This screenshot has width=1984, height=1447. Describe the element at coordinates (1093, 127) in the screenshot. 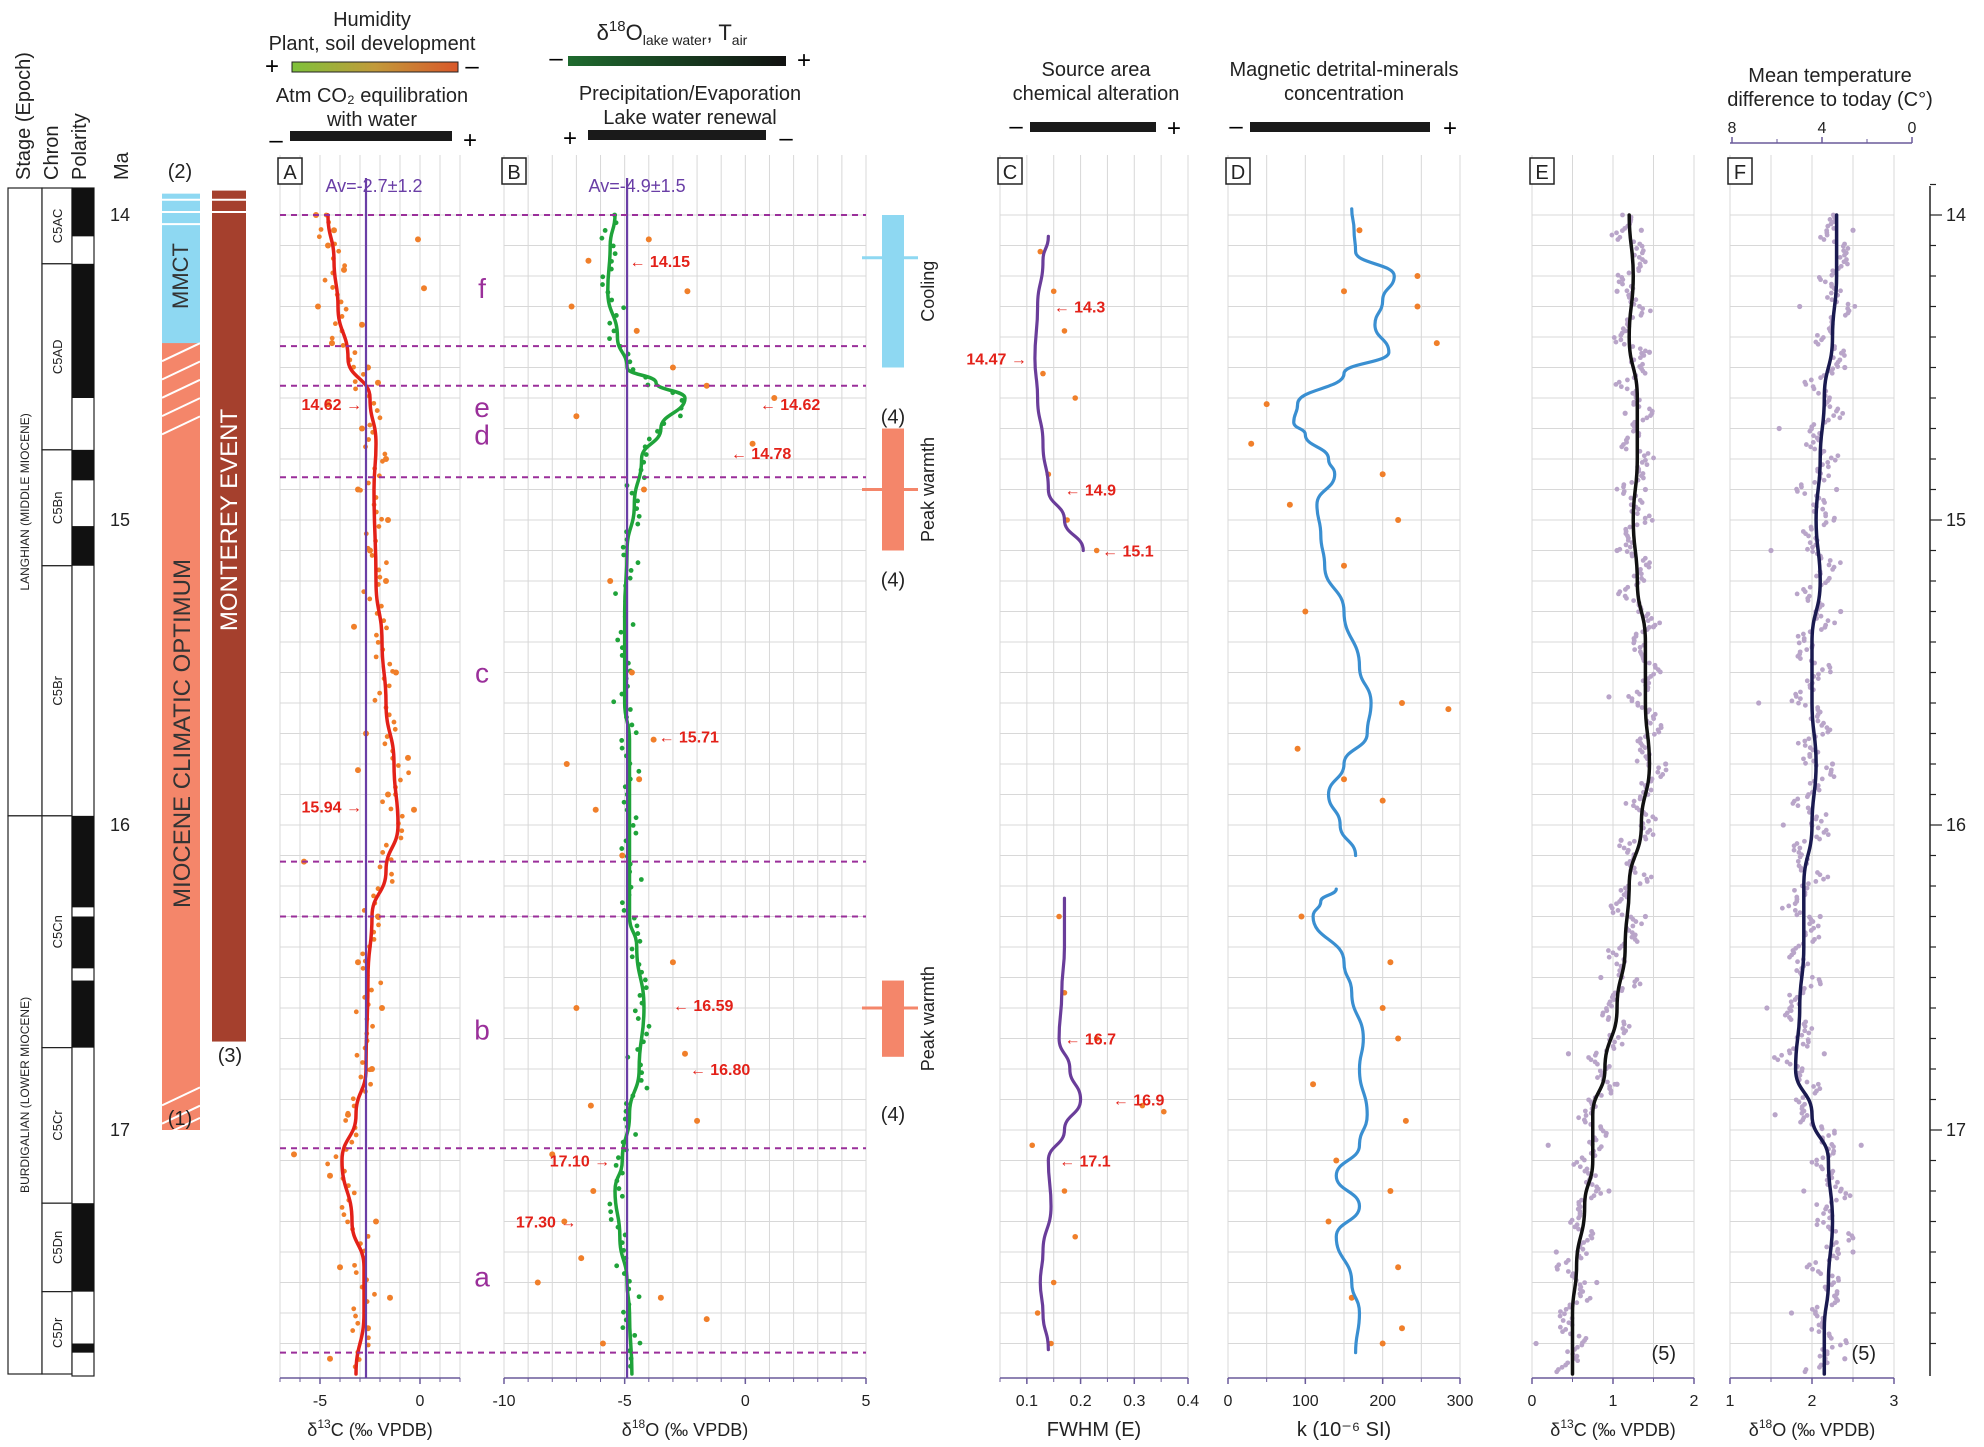

I see `alteration-bar` at that location.